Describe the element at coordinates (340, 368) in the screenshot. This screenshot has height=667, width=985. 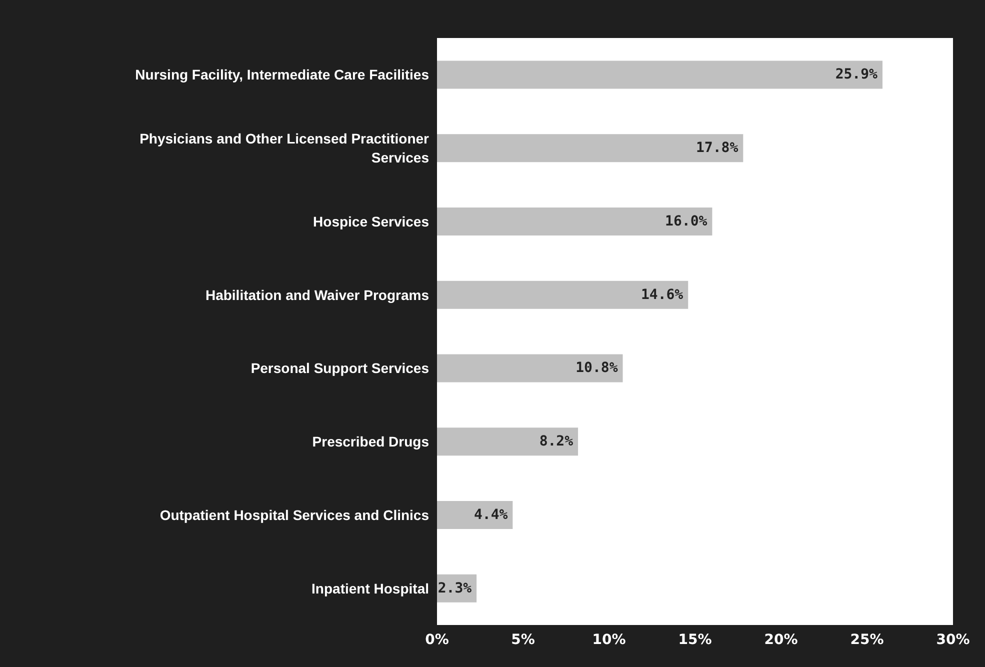
I see `y-tick-label: Personal Support Services` at that location.